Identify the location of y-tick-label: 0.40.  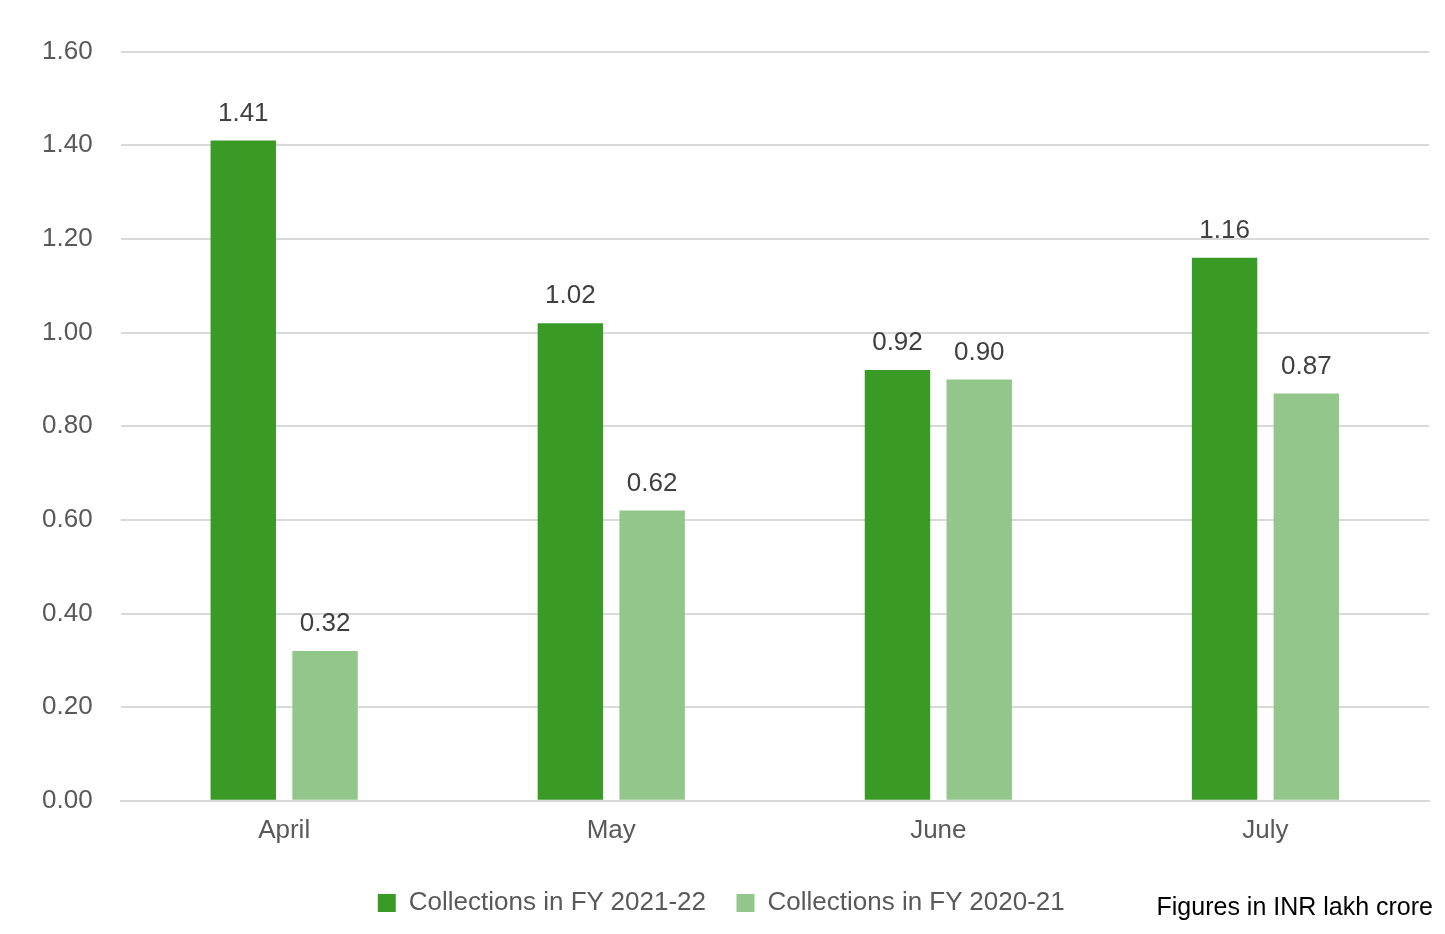
(67, 611).